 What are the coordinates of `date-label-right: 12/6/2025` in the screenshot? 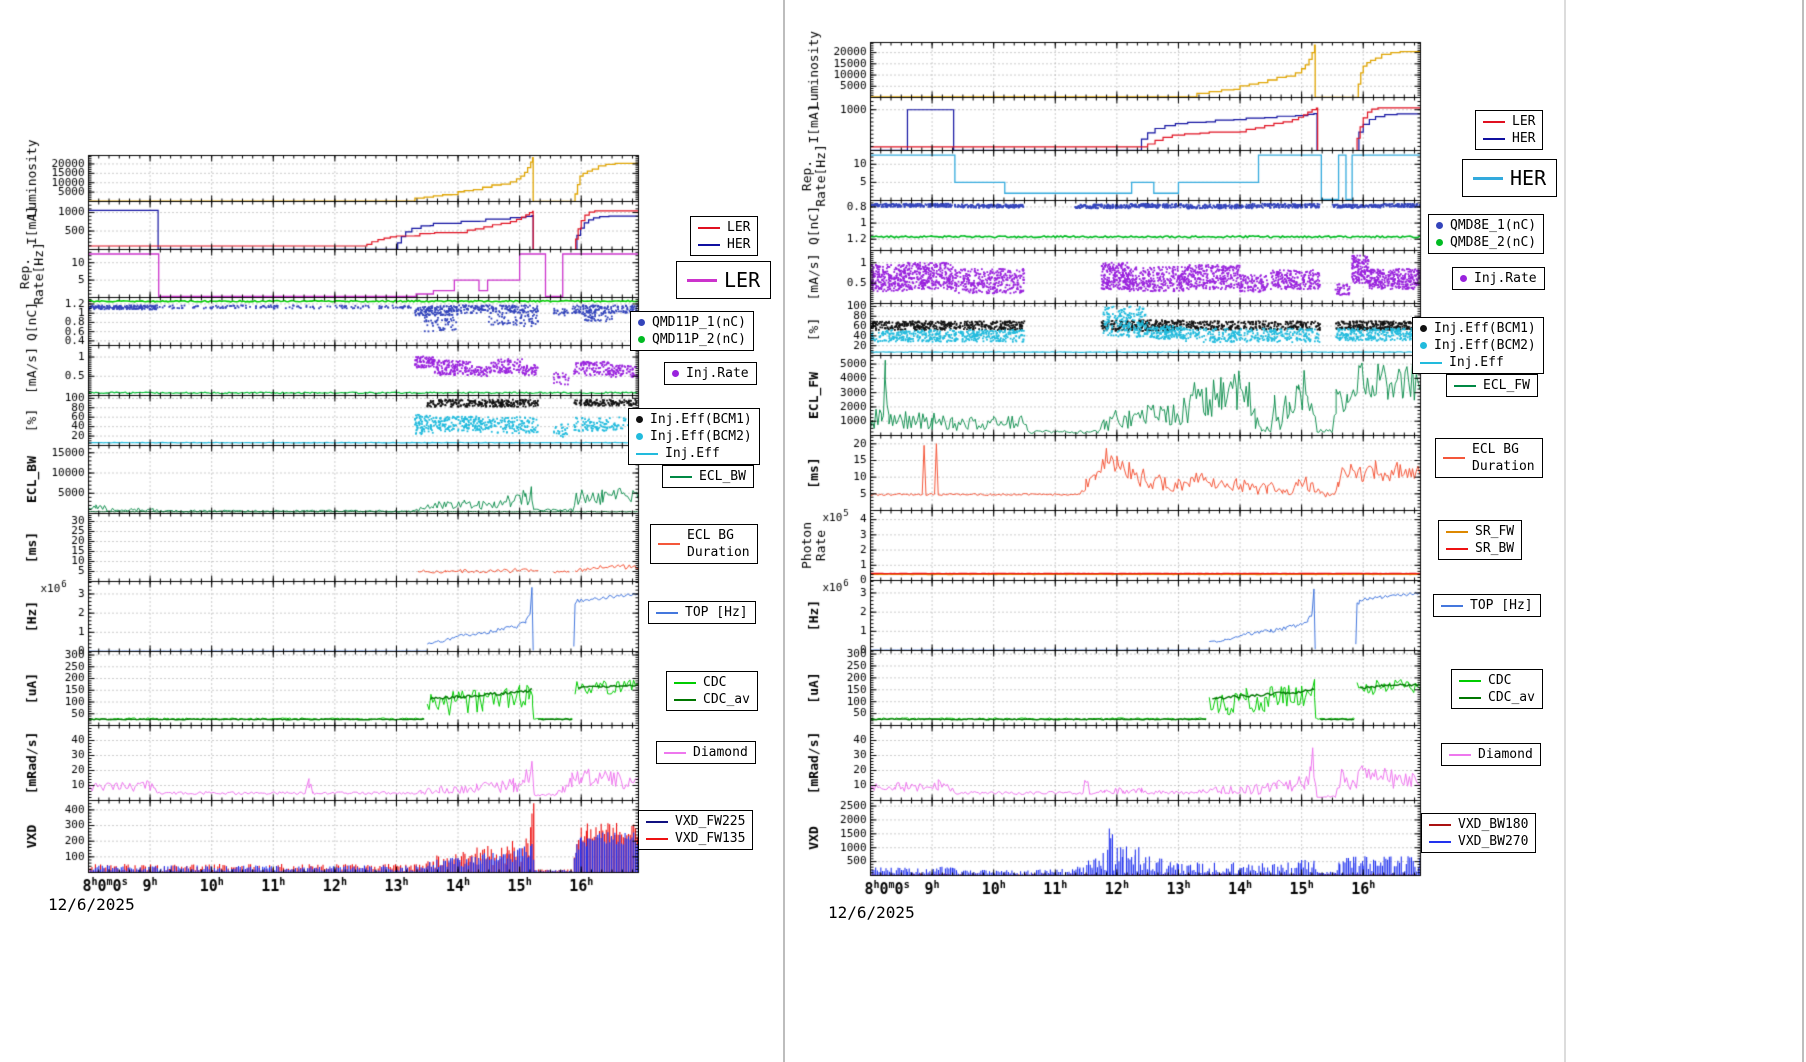 It's located at (871, 912).